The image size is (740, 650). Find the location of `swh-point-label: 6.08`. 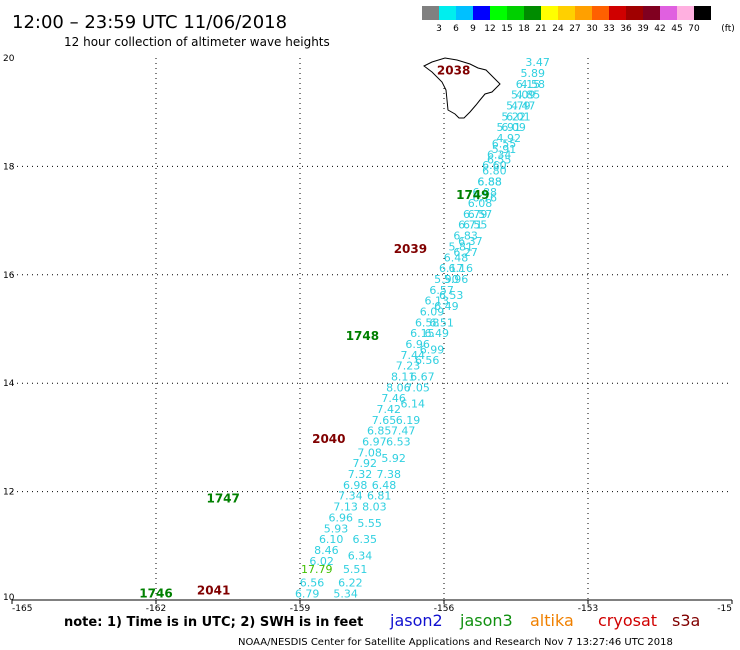

swh-point-label: 6.08 is located at coordinates (480, 203).